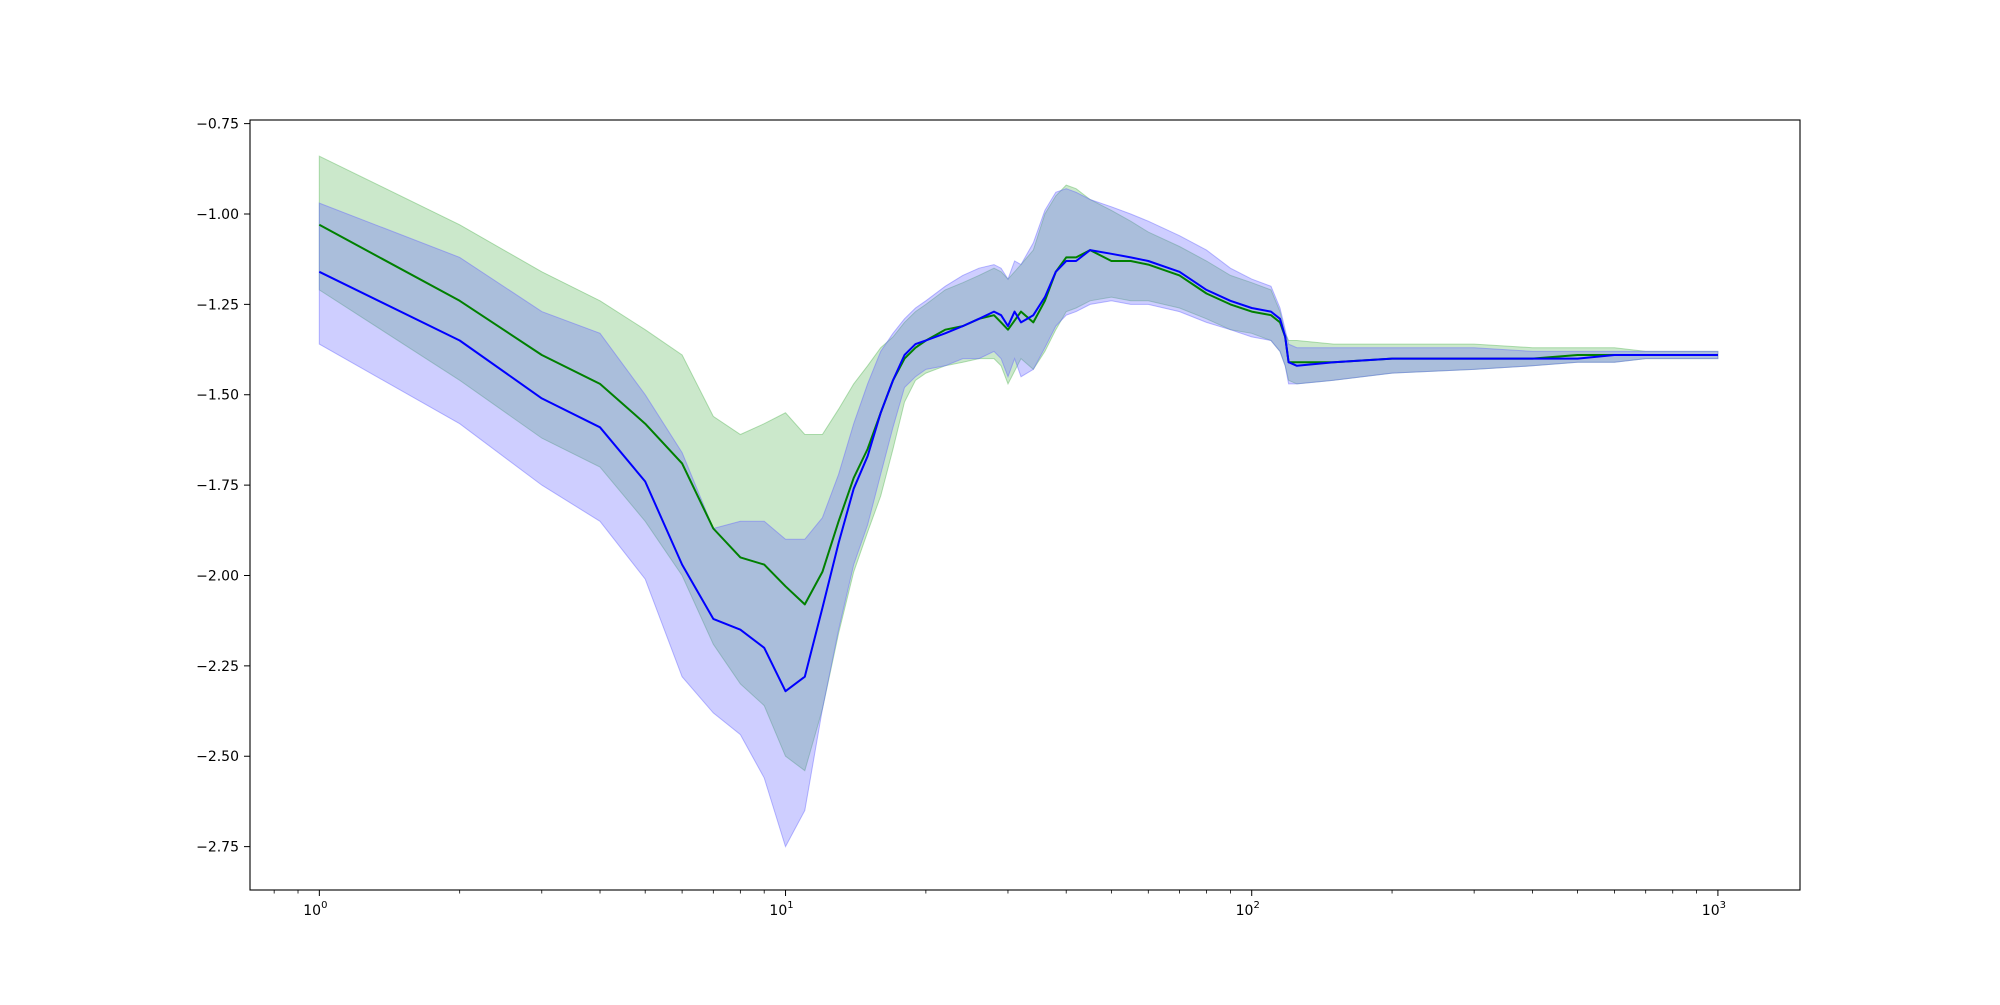  I want to click on y-tick-label: −2.00, so click(217, 576).